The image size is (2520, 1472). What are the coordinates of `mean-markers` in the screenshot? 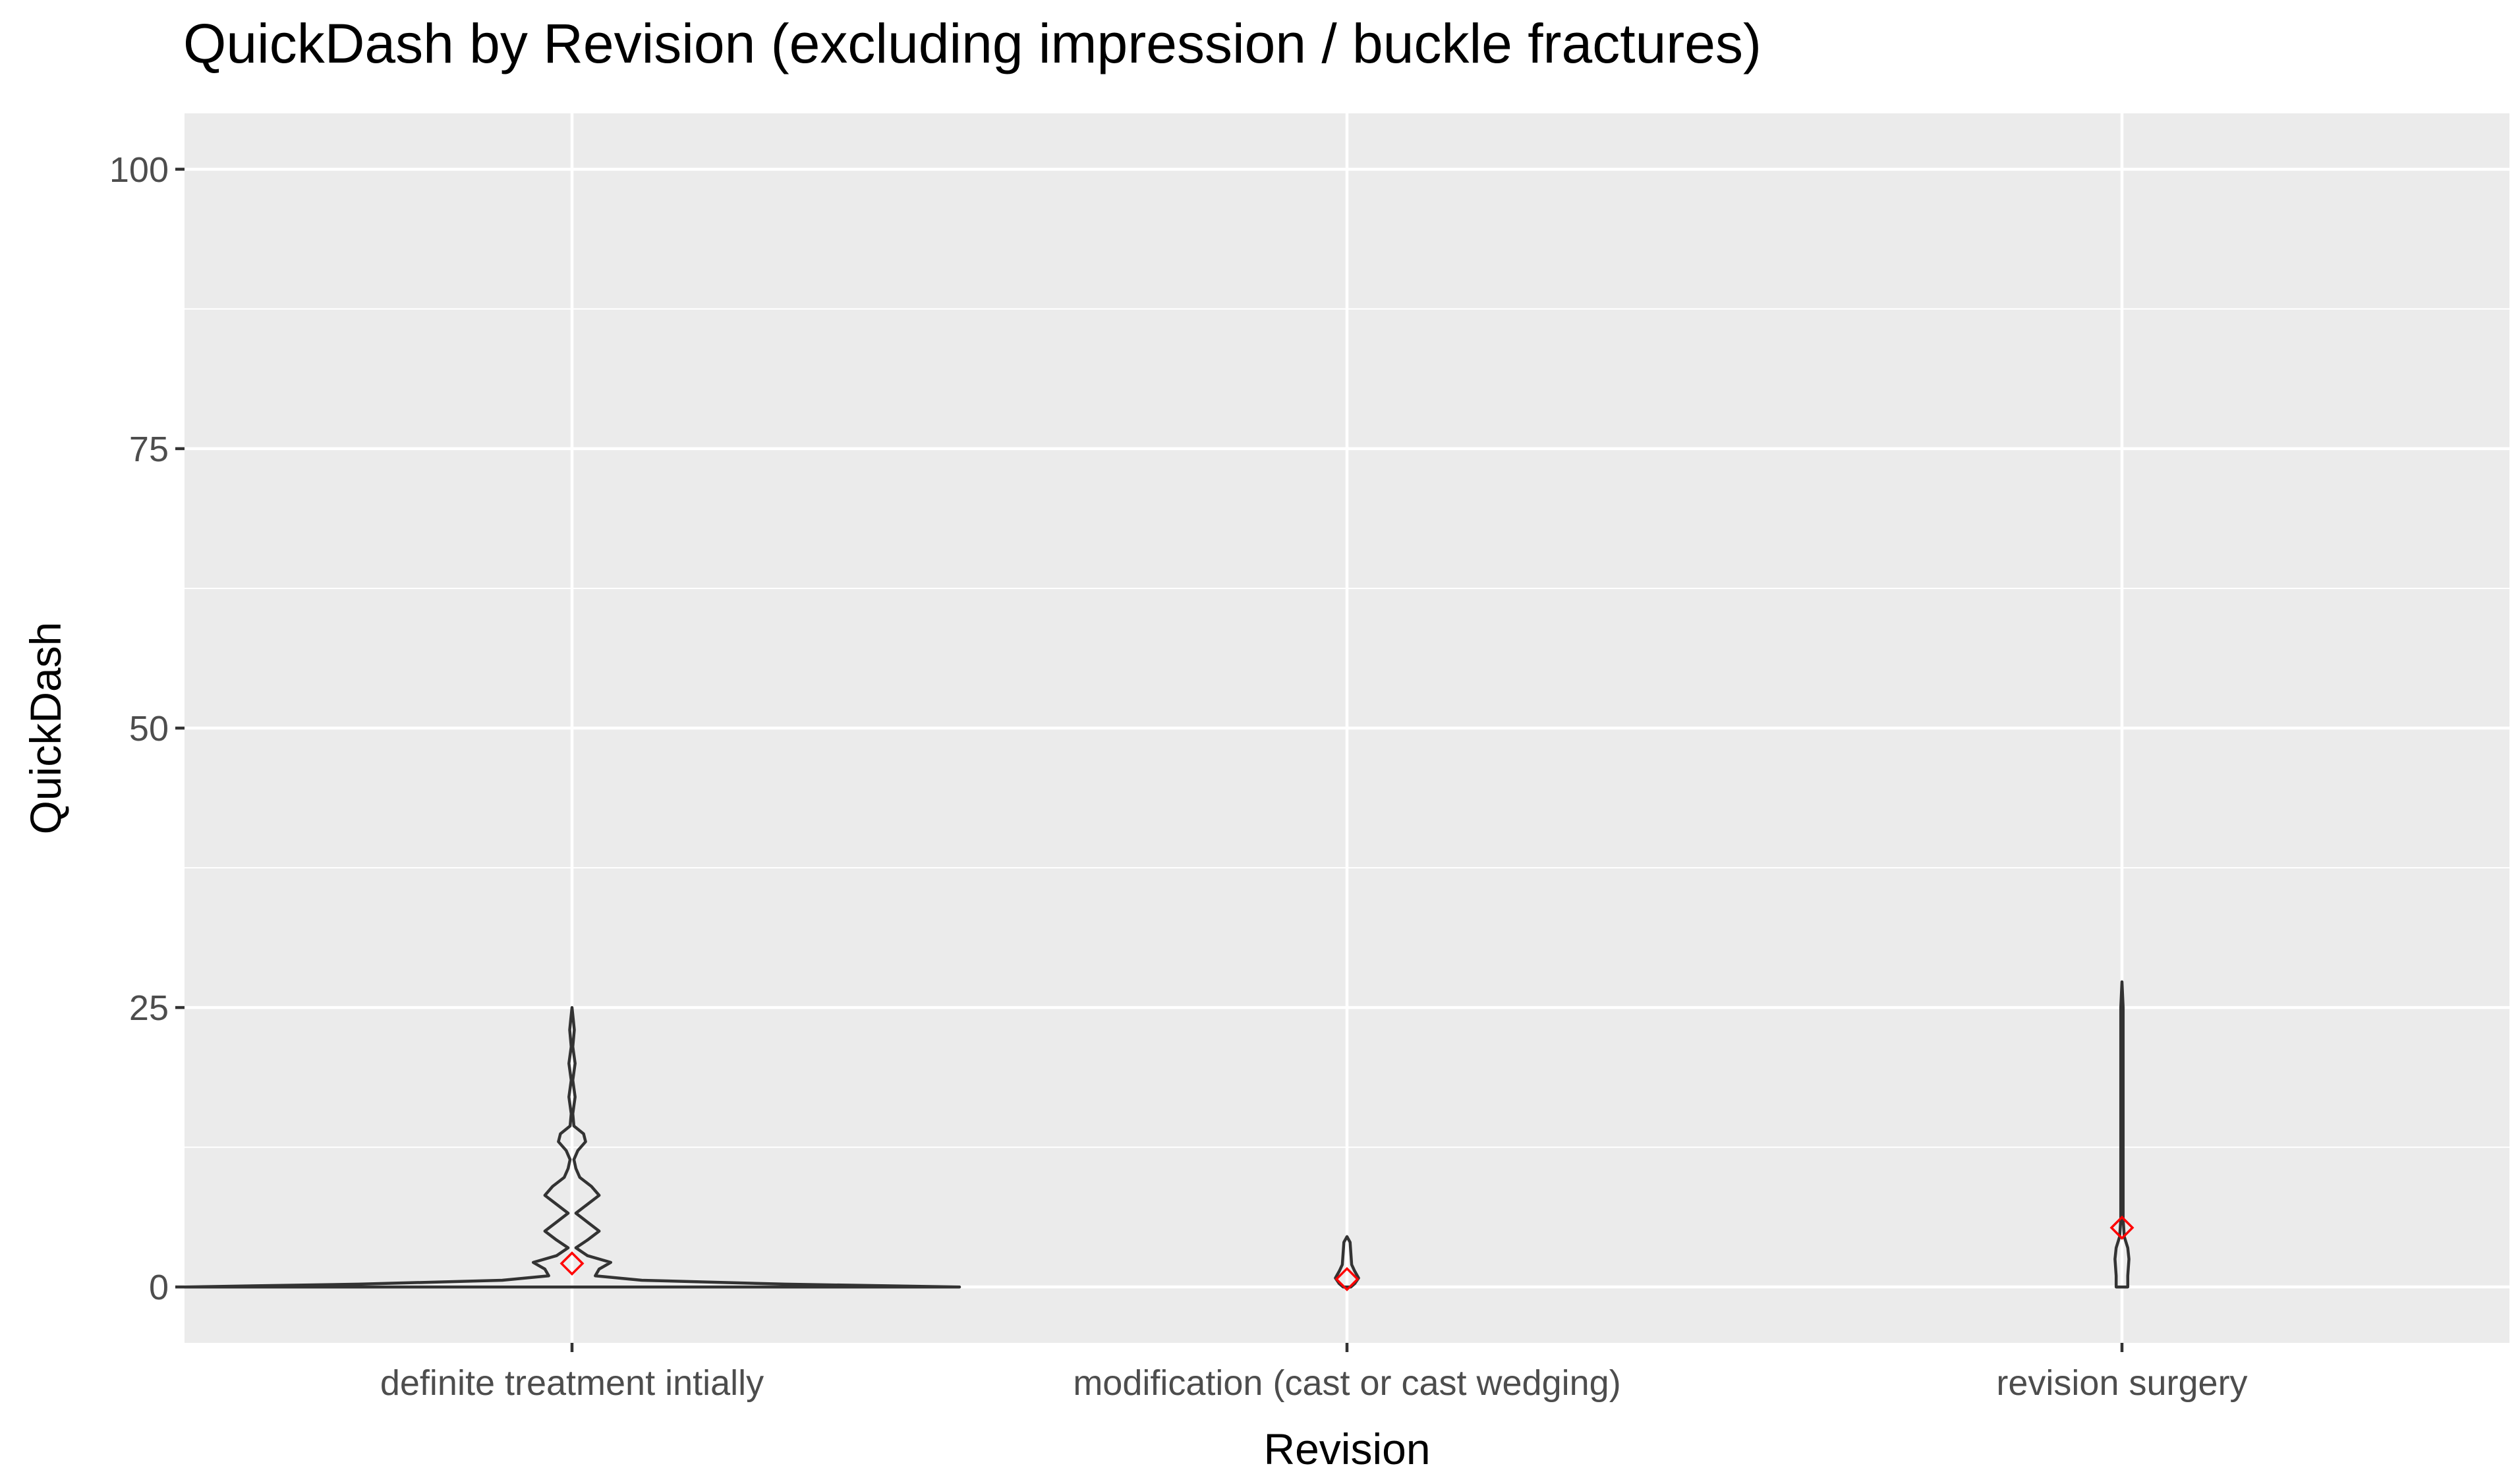 It's located at (1346, 1253).